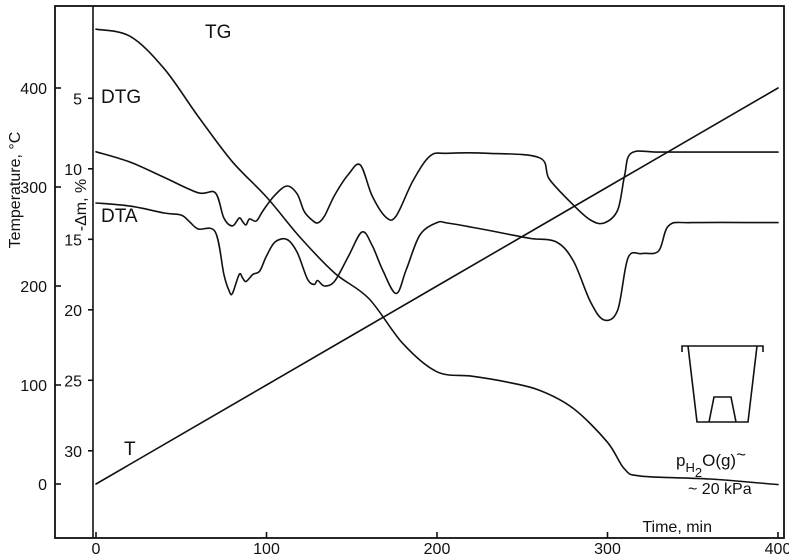 This screenshot has height=555, width=789. Describe the element at coordinates (218, 32) in the screenshot. I see `tg-curve-label: TG` at that location.